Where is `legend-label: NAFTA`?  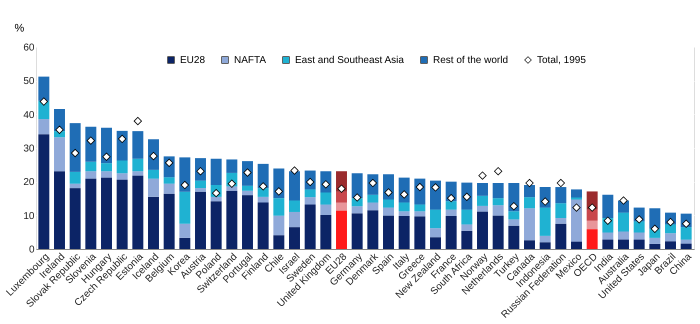
legend-label: NAFTA is located at coordinates (250, 60).